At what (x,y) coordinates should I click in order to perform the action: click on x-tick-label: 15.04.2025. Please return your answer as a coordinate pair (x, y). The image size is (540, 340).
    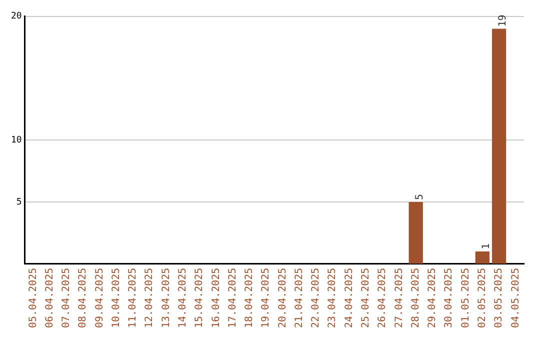
    Looking at the image, I should click on (200, 298).